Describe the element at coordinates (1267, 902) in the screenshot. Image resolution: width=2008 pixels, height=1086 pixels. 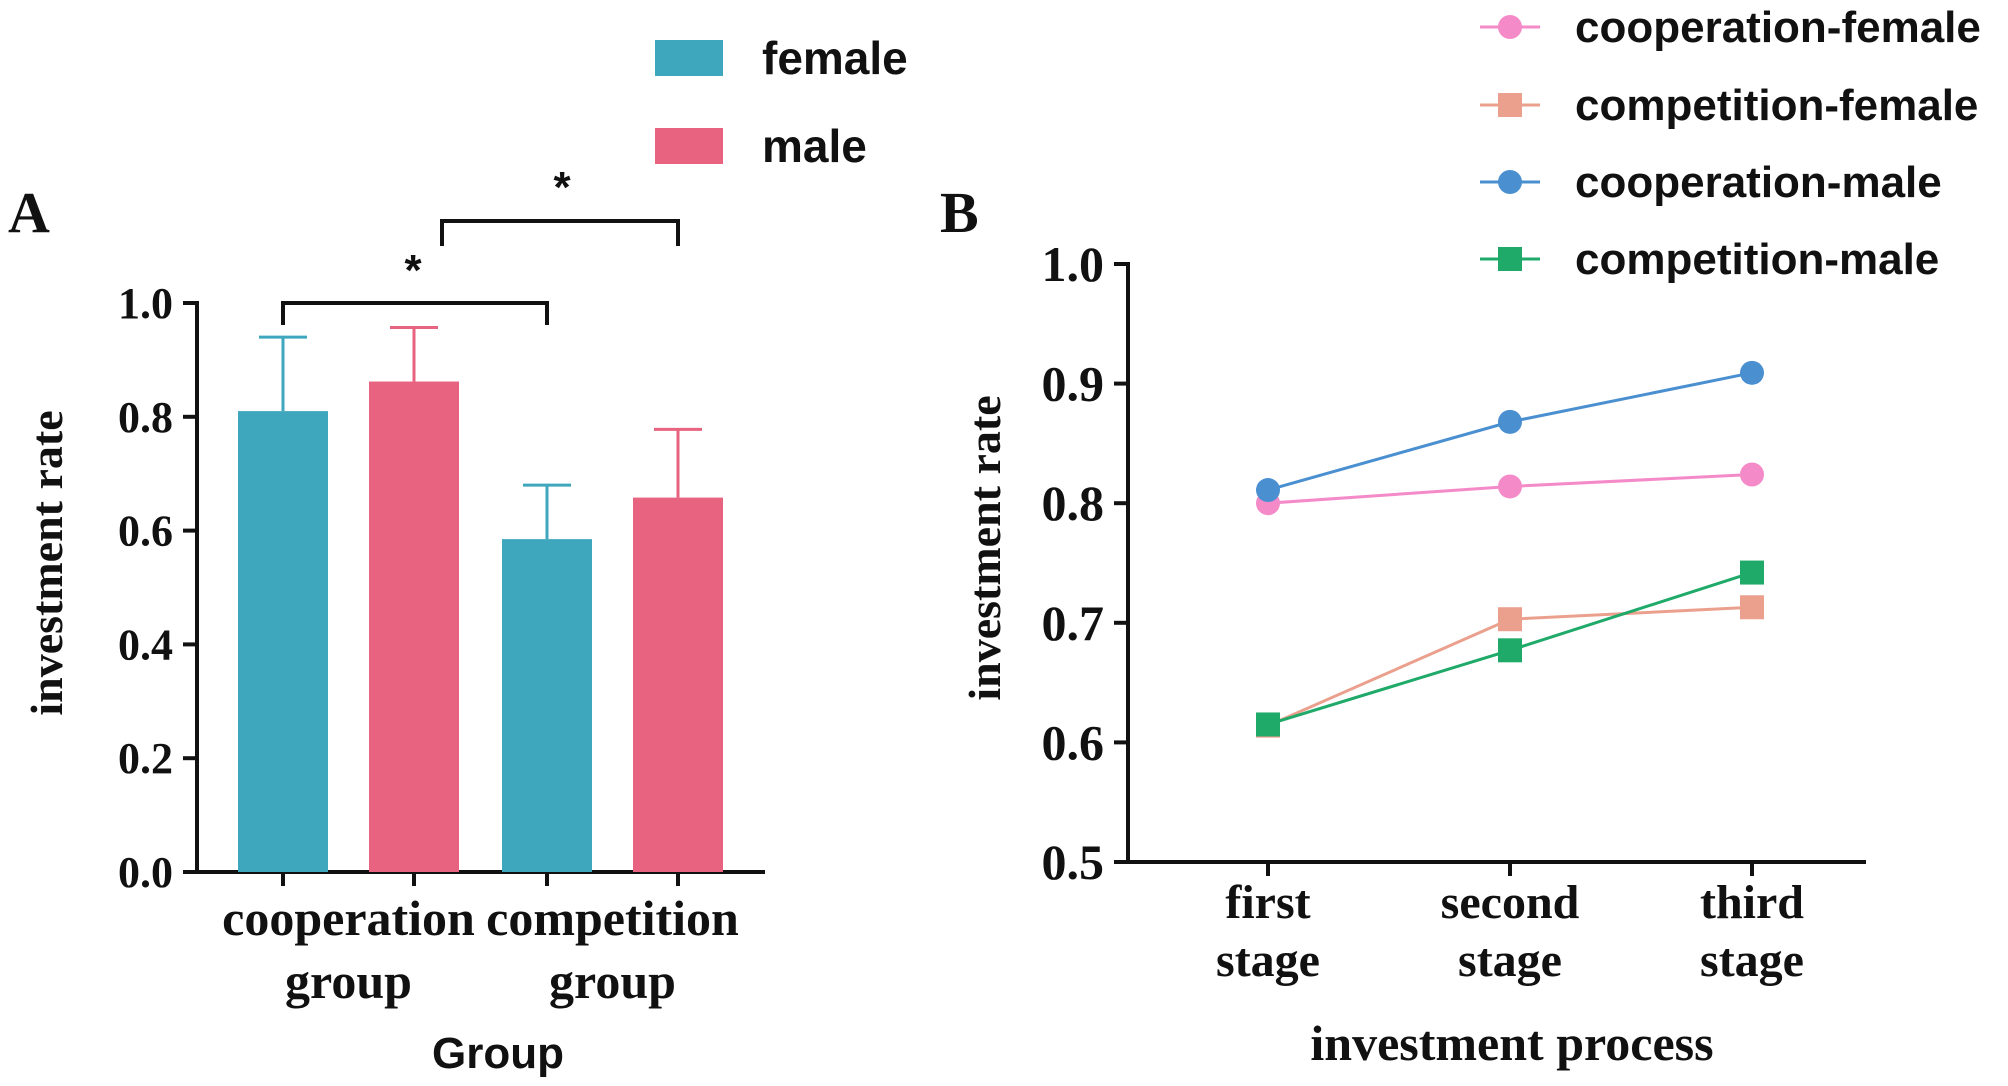
I see `panel-b-x-tick-label: first` at that location.